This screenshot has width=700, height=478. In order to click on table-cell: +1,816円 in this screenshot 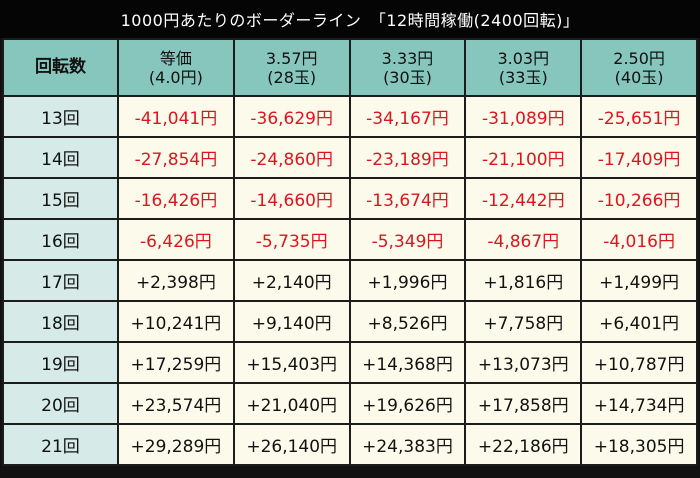, I will do `click(523, 280)`.